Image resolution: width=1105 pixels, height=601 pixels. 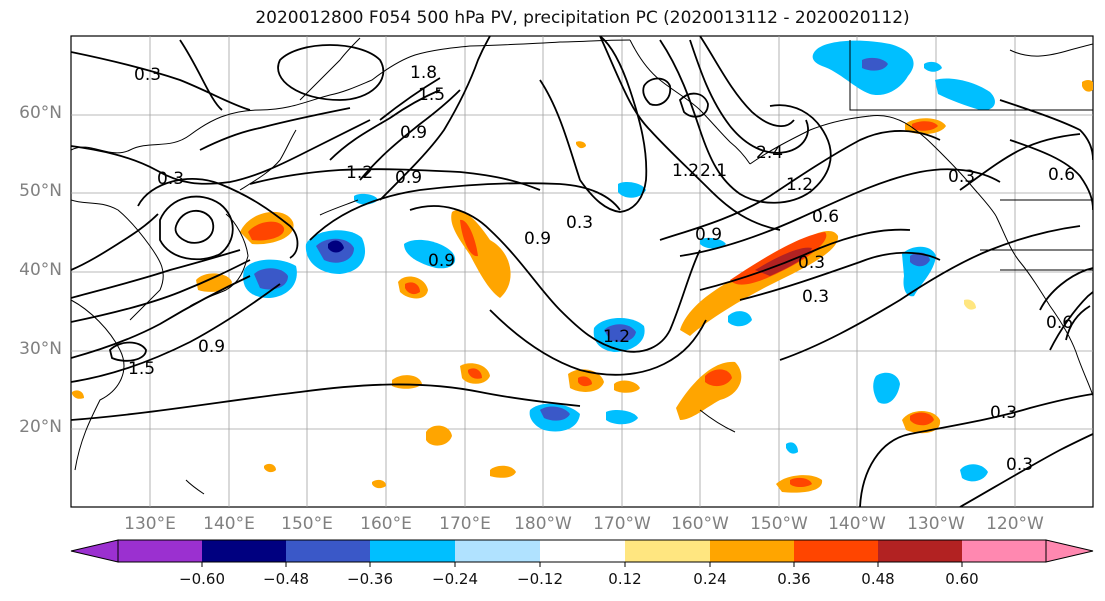 I want to click on colorbar, so click(x=582, y=553).